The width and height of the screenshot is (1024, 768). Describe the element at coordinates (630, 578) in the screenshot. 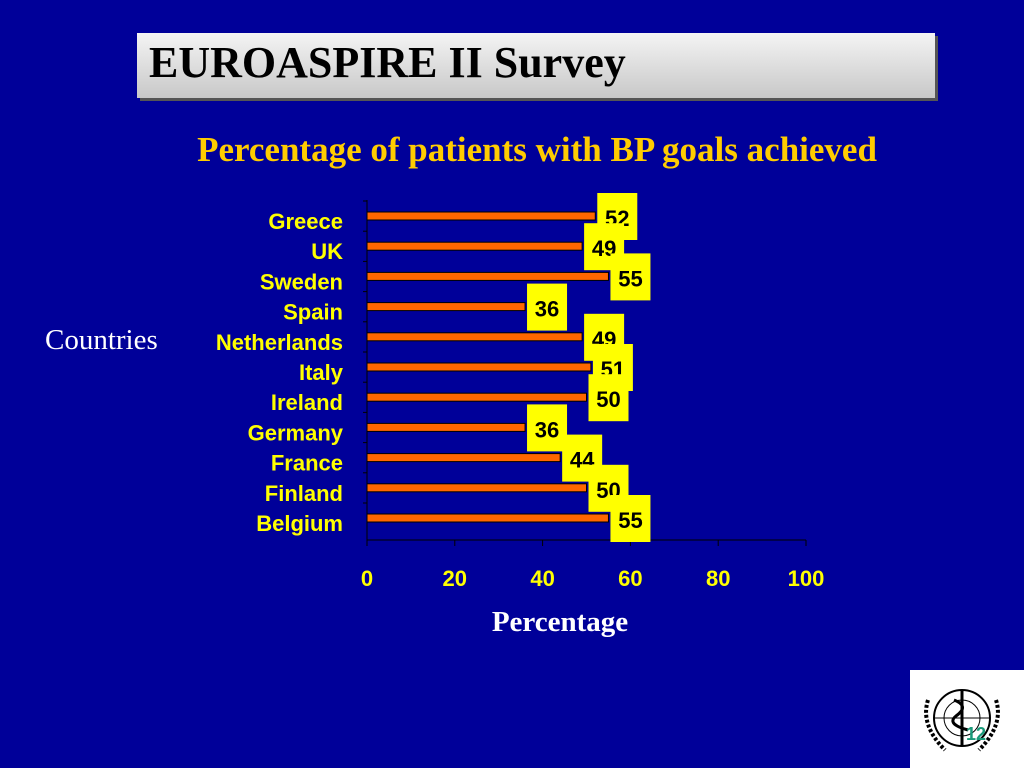

I see `x-tick-label: 60` at that location.